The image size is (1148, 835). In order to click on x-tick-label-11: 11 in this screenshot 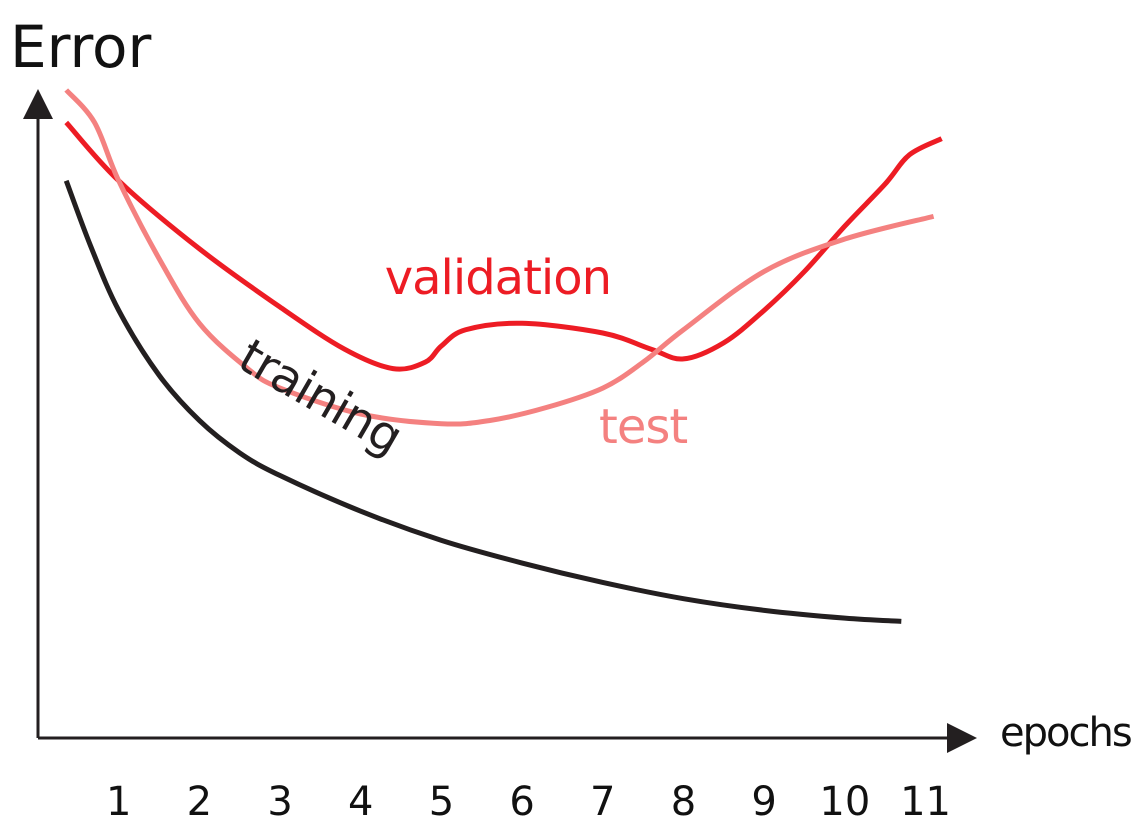, I will do `click(925, 802)`.